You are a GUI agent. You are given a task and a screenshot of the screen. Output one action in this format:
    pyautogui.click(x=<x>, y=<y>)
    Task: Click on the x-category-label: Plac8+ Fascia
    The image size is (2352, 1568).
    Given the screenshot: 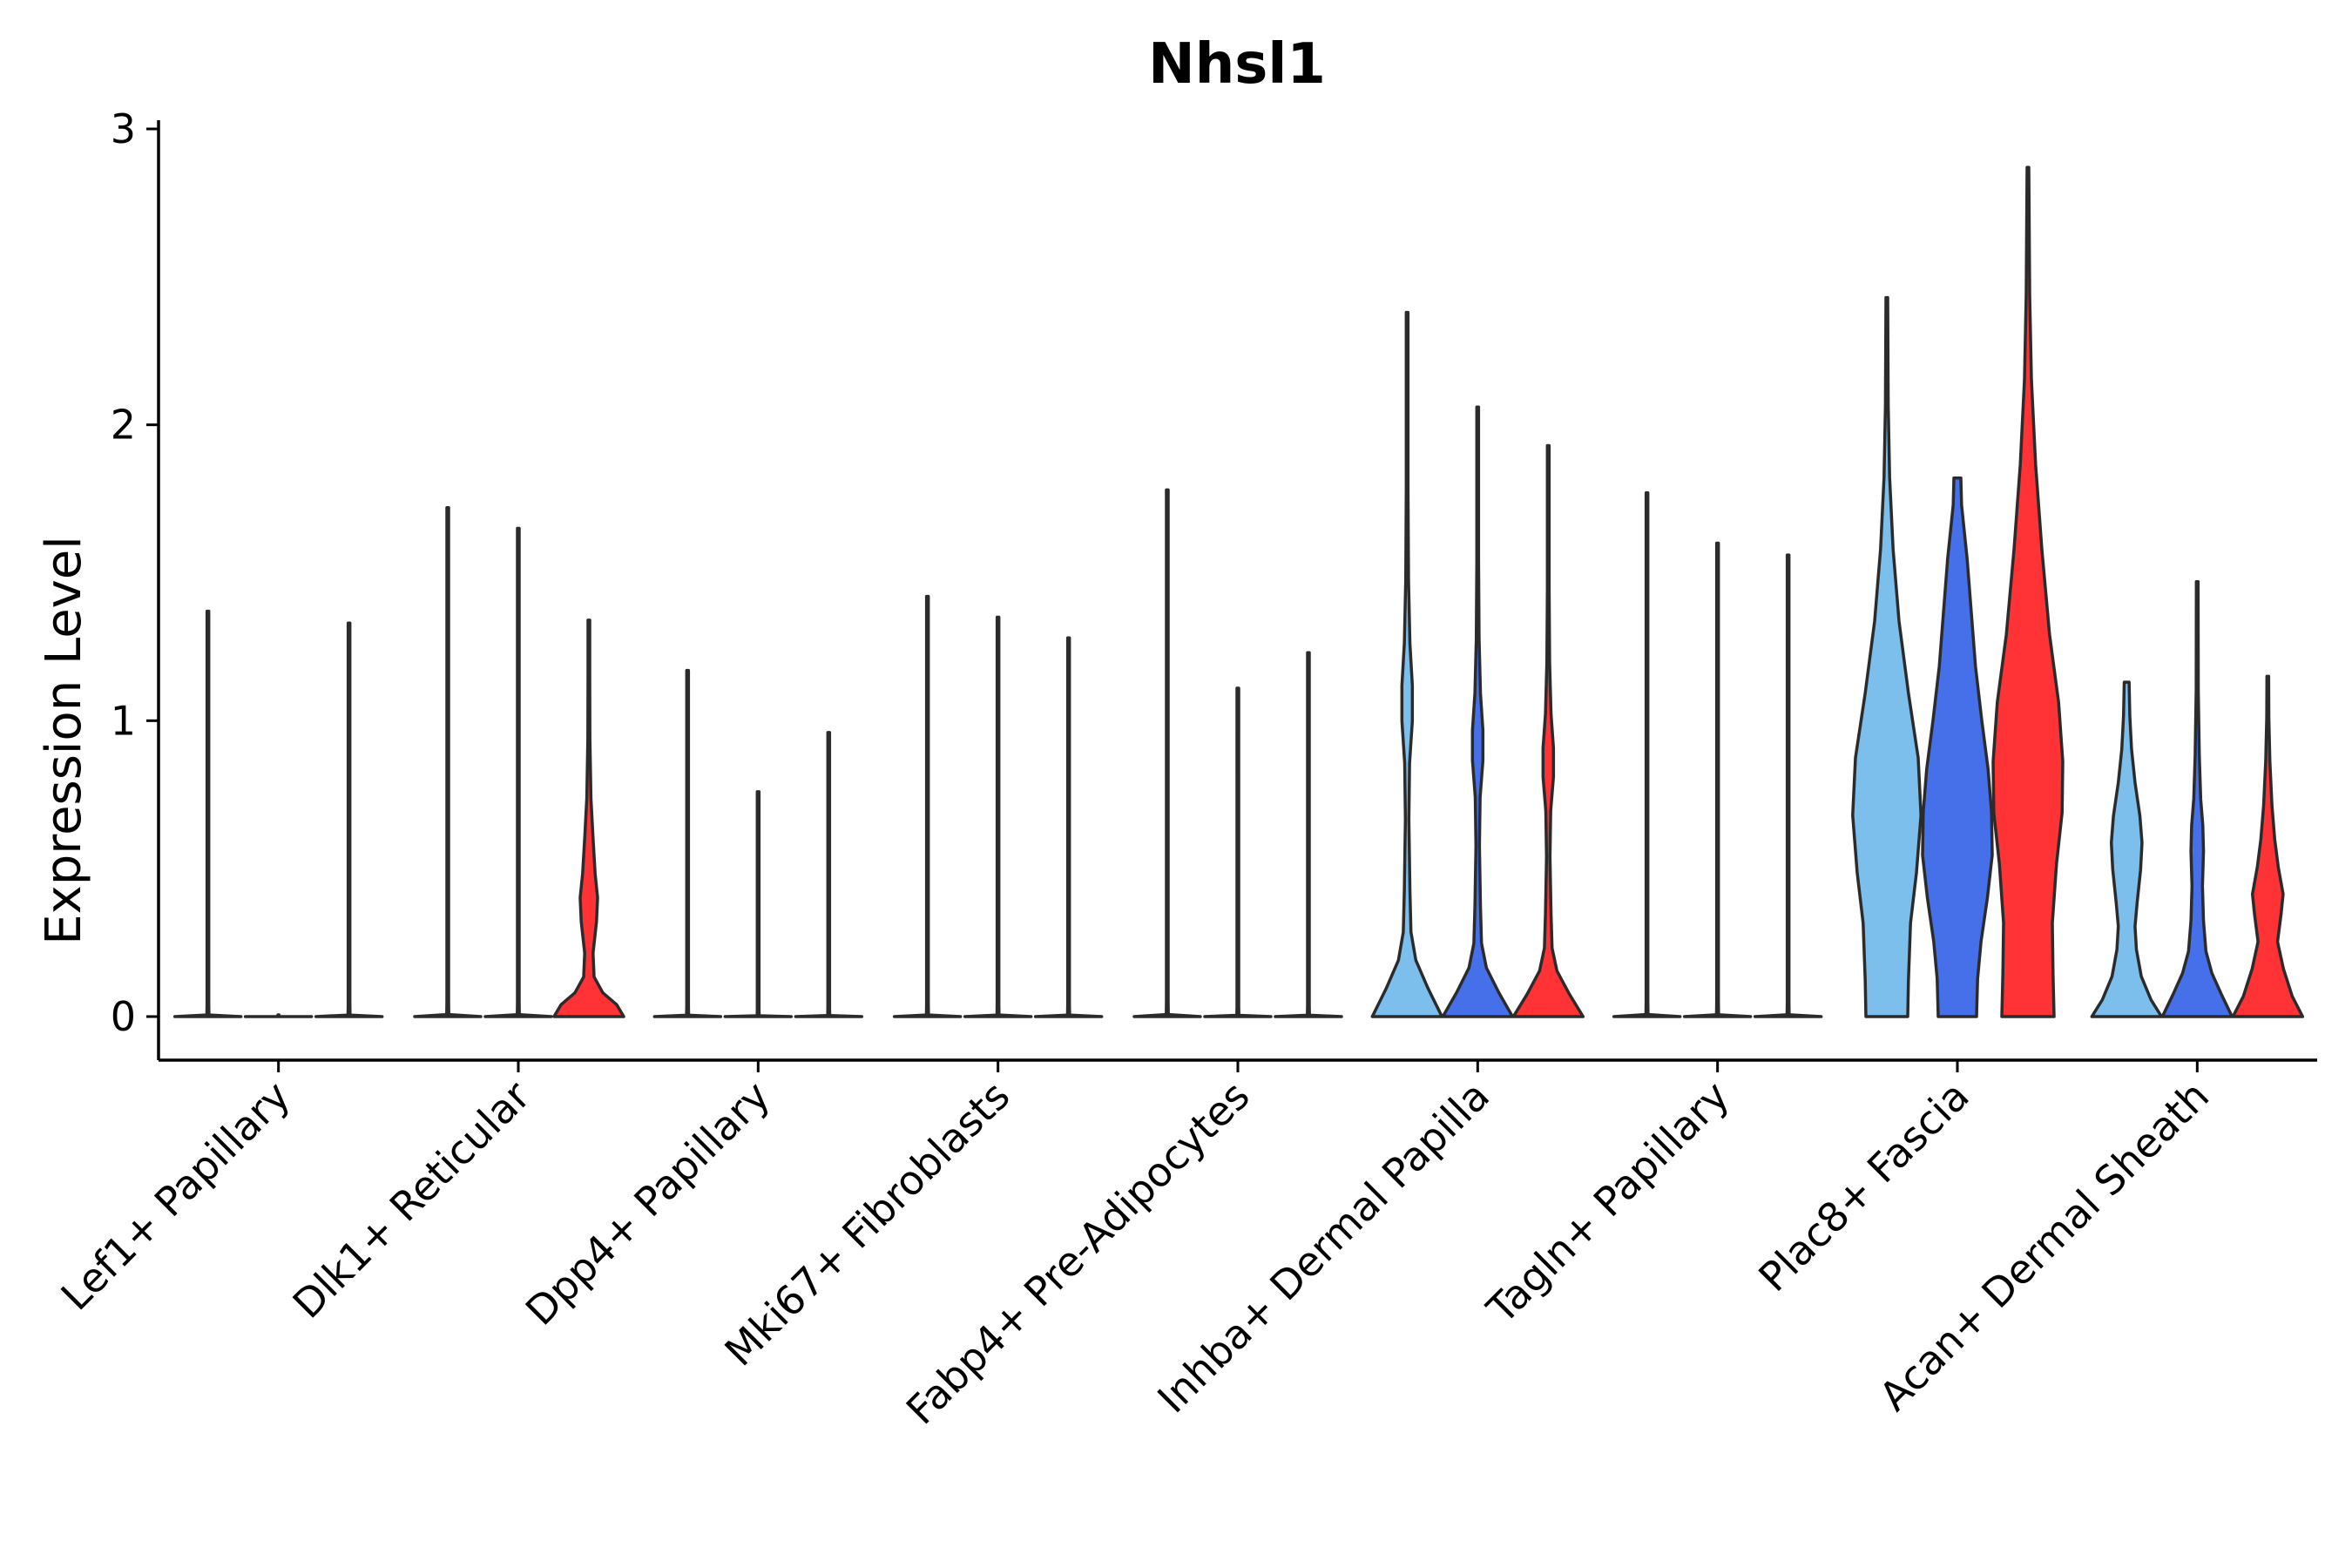 What is the action you would take?
    pyautogui.click(x=1863, y=1186)
    